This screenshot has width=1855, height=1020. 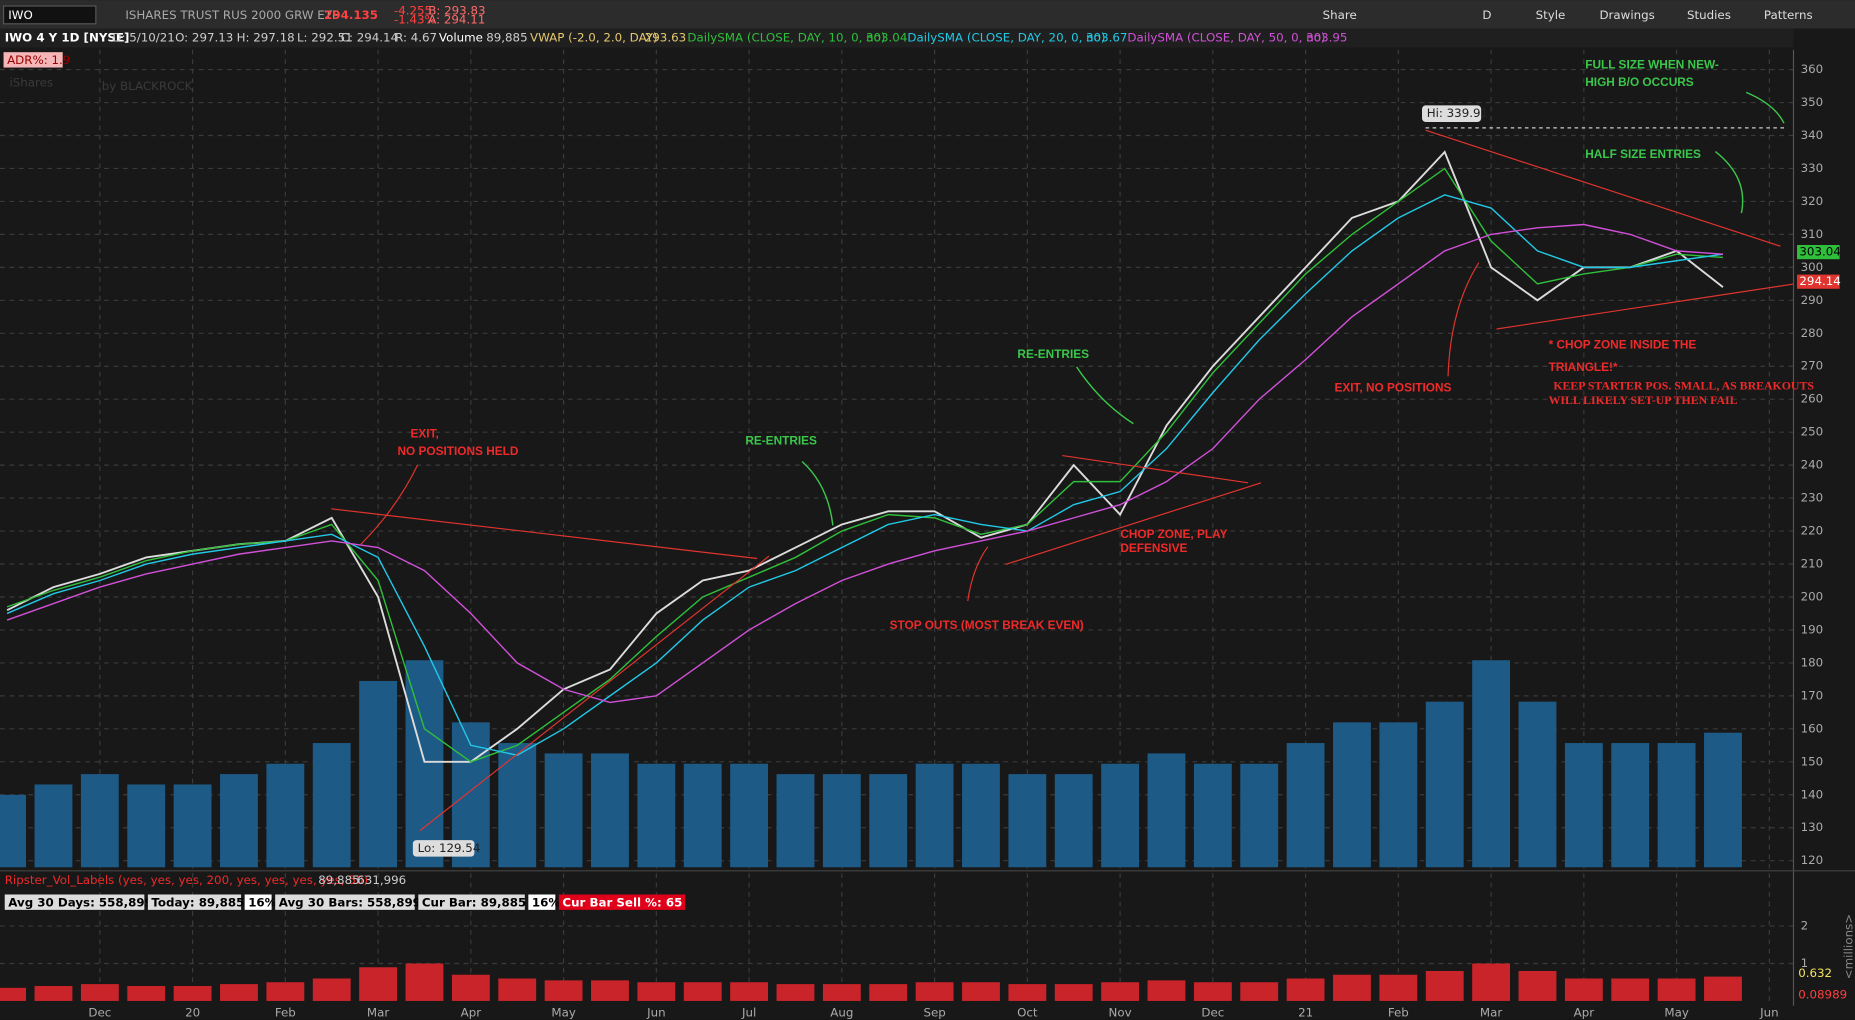 I want to click on annotation: EXIT,, so click(x=425, y=433).